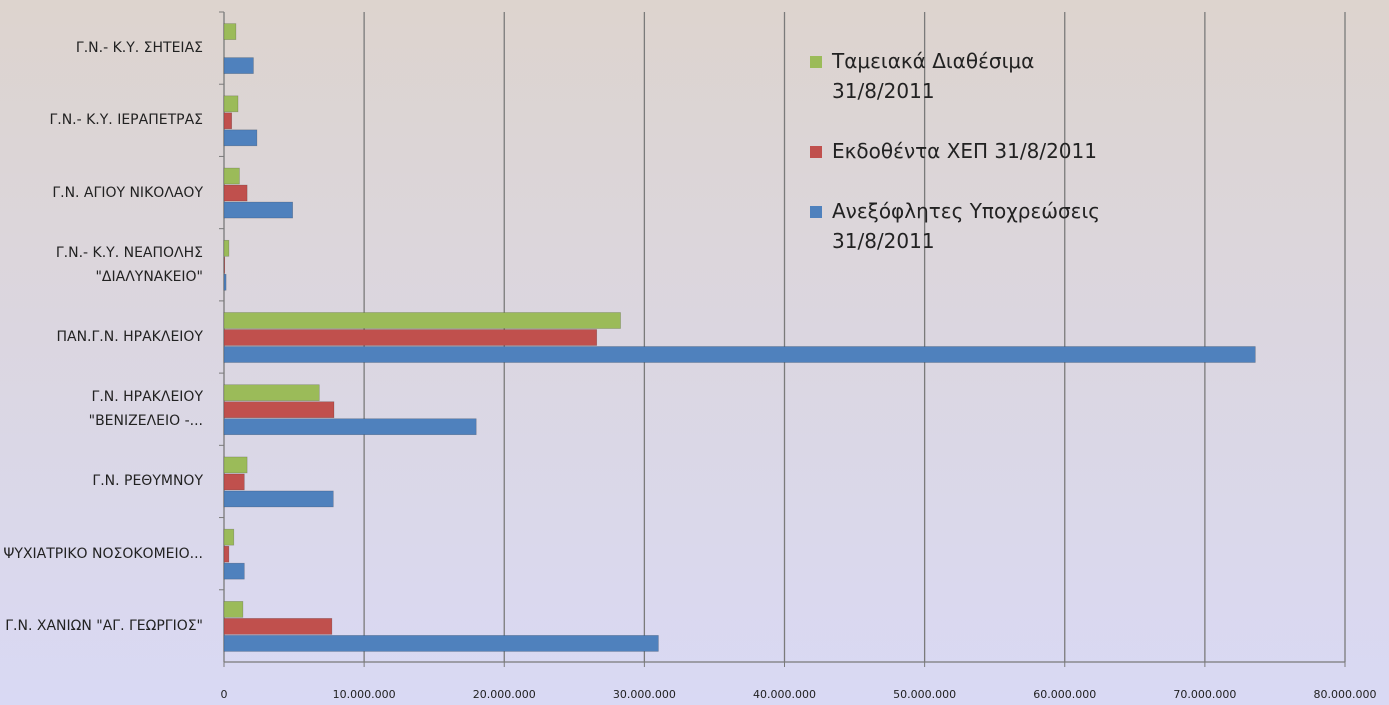 This screenshot has width=1389, height=705. What do you see at coordinates (129, 336) in the screenshot?
I see `y-tick-label: ΠΑΝ.Γ.Ν. ΗΡΑΚΛΕΙΟΥ` at bounding box center [129, 336].